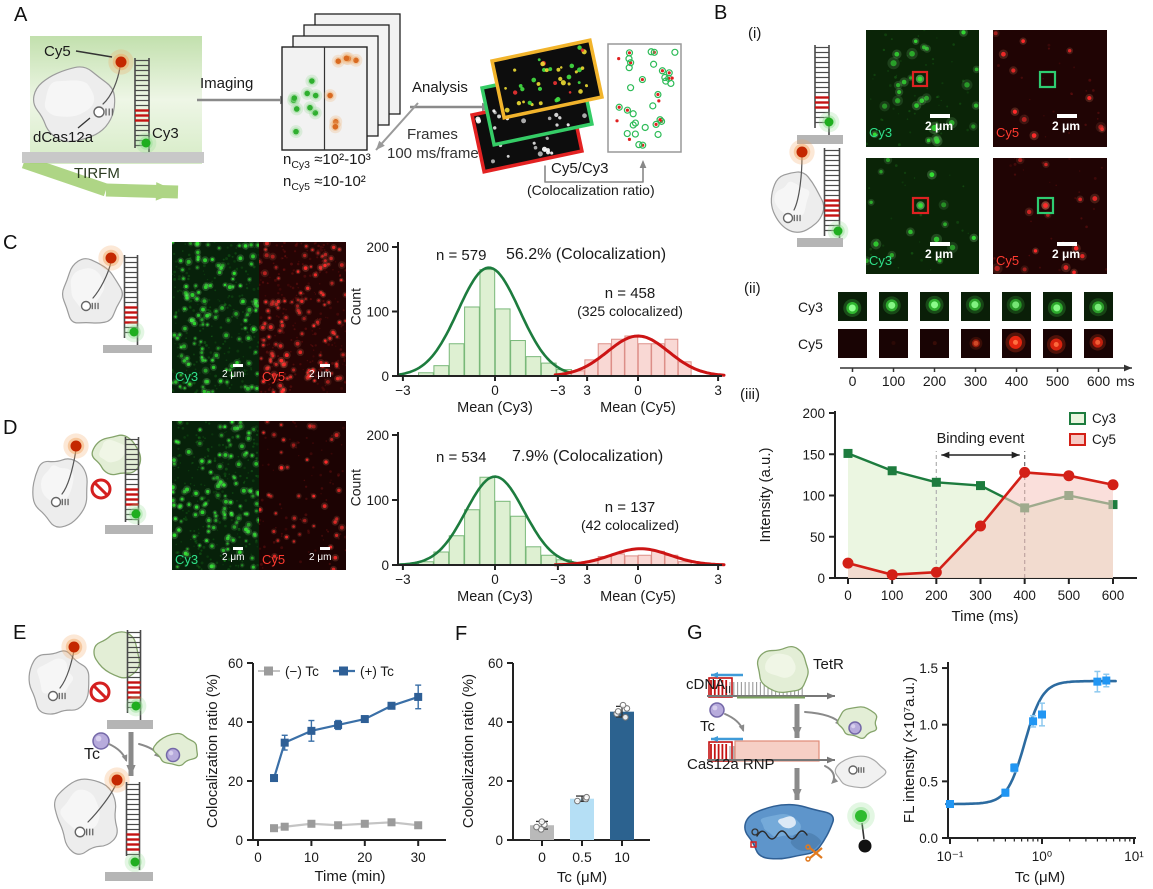 The width and height of the screenshot is (1153, 889). What do you see at coordinates (97, 173) in the screenshot?
I see `tirfm-label: TIRFM` at bounding box center [97, 173].